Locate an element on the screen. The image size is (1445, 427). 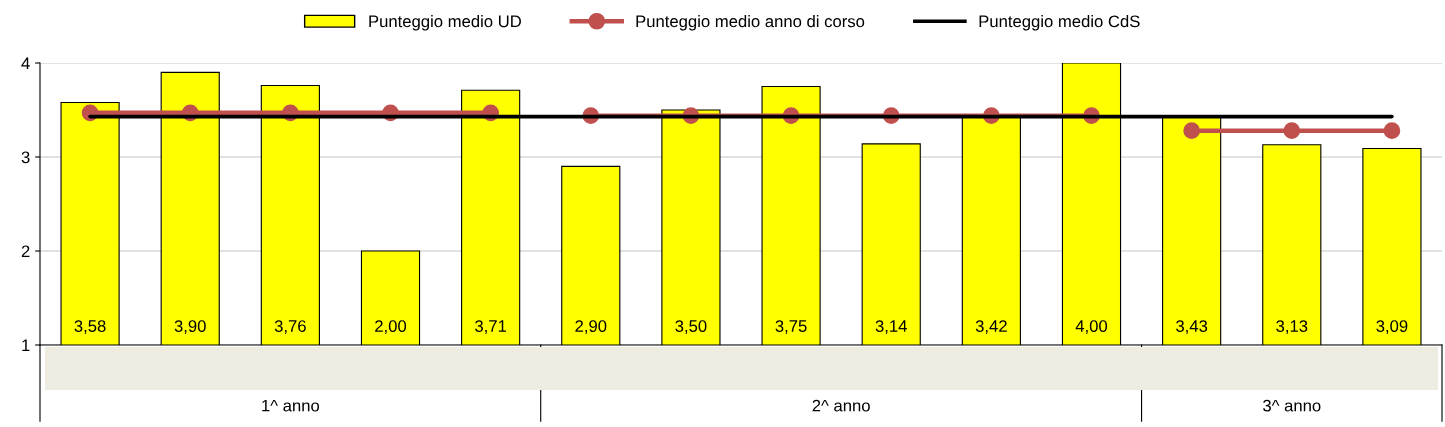
data-label: 2,00 is located at coordinates (391, 327).